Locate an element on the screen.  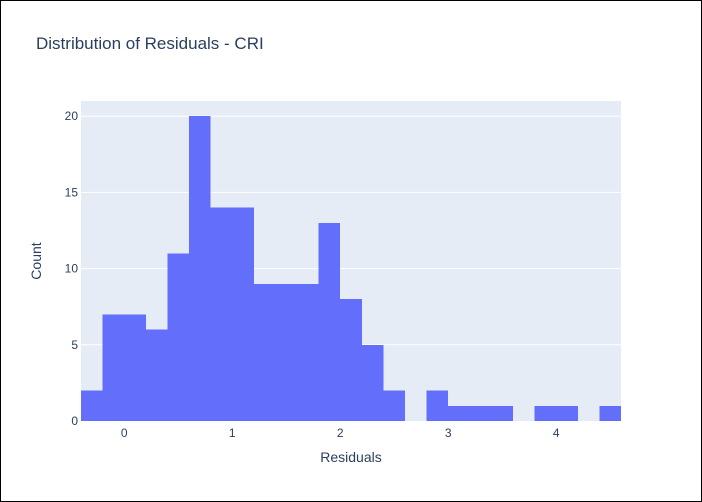
x-tick-label: 4 is located at coordinates (556, 433).